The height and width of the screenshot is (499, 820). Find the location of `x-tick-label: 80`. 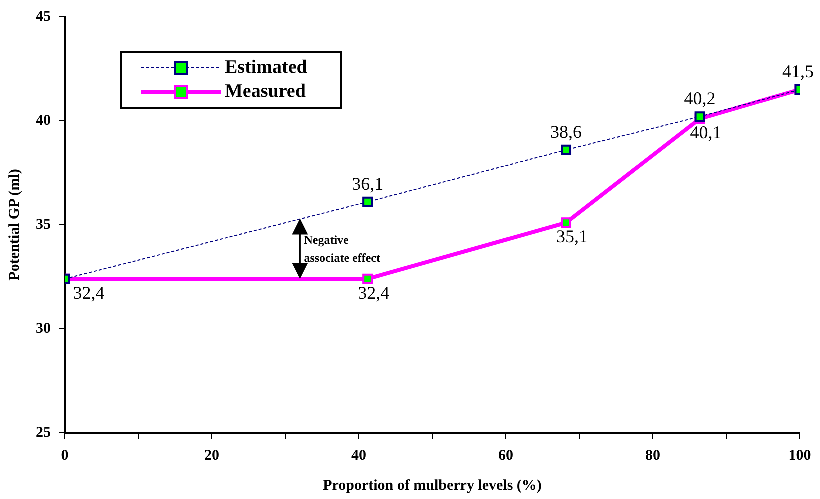

x-tick-label: 80 is located at coordinates (653, 456).